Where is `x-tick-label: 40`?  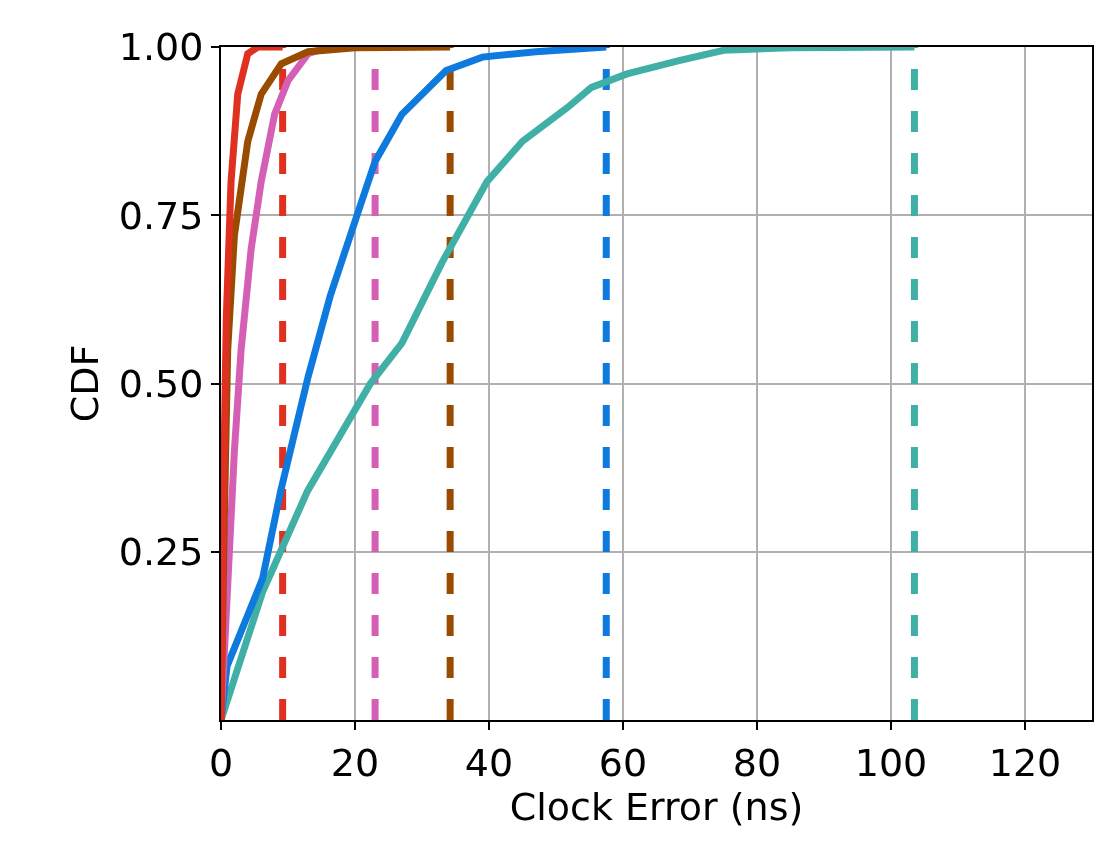 x-tick-label: 40 is located at coordinates (489, 762).